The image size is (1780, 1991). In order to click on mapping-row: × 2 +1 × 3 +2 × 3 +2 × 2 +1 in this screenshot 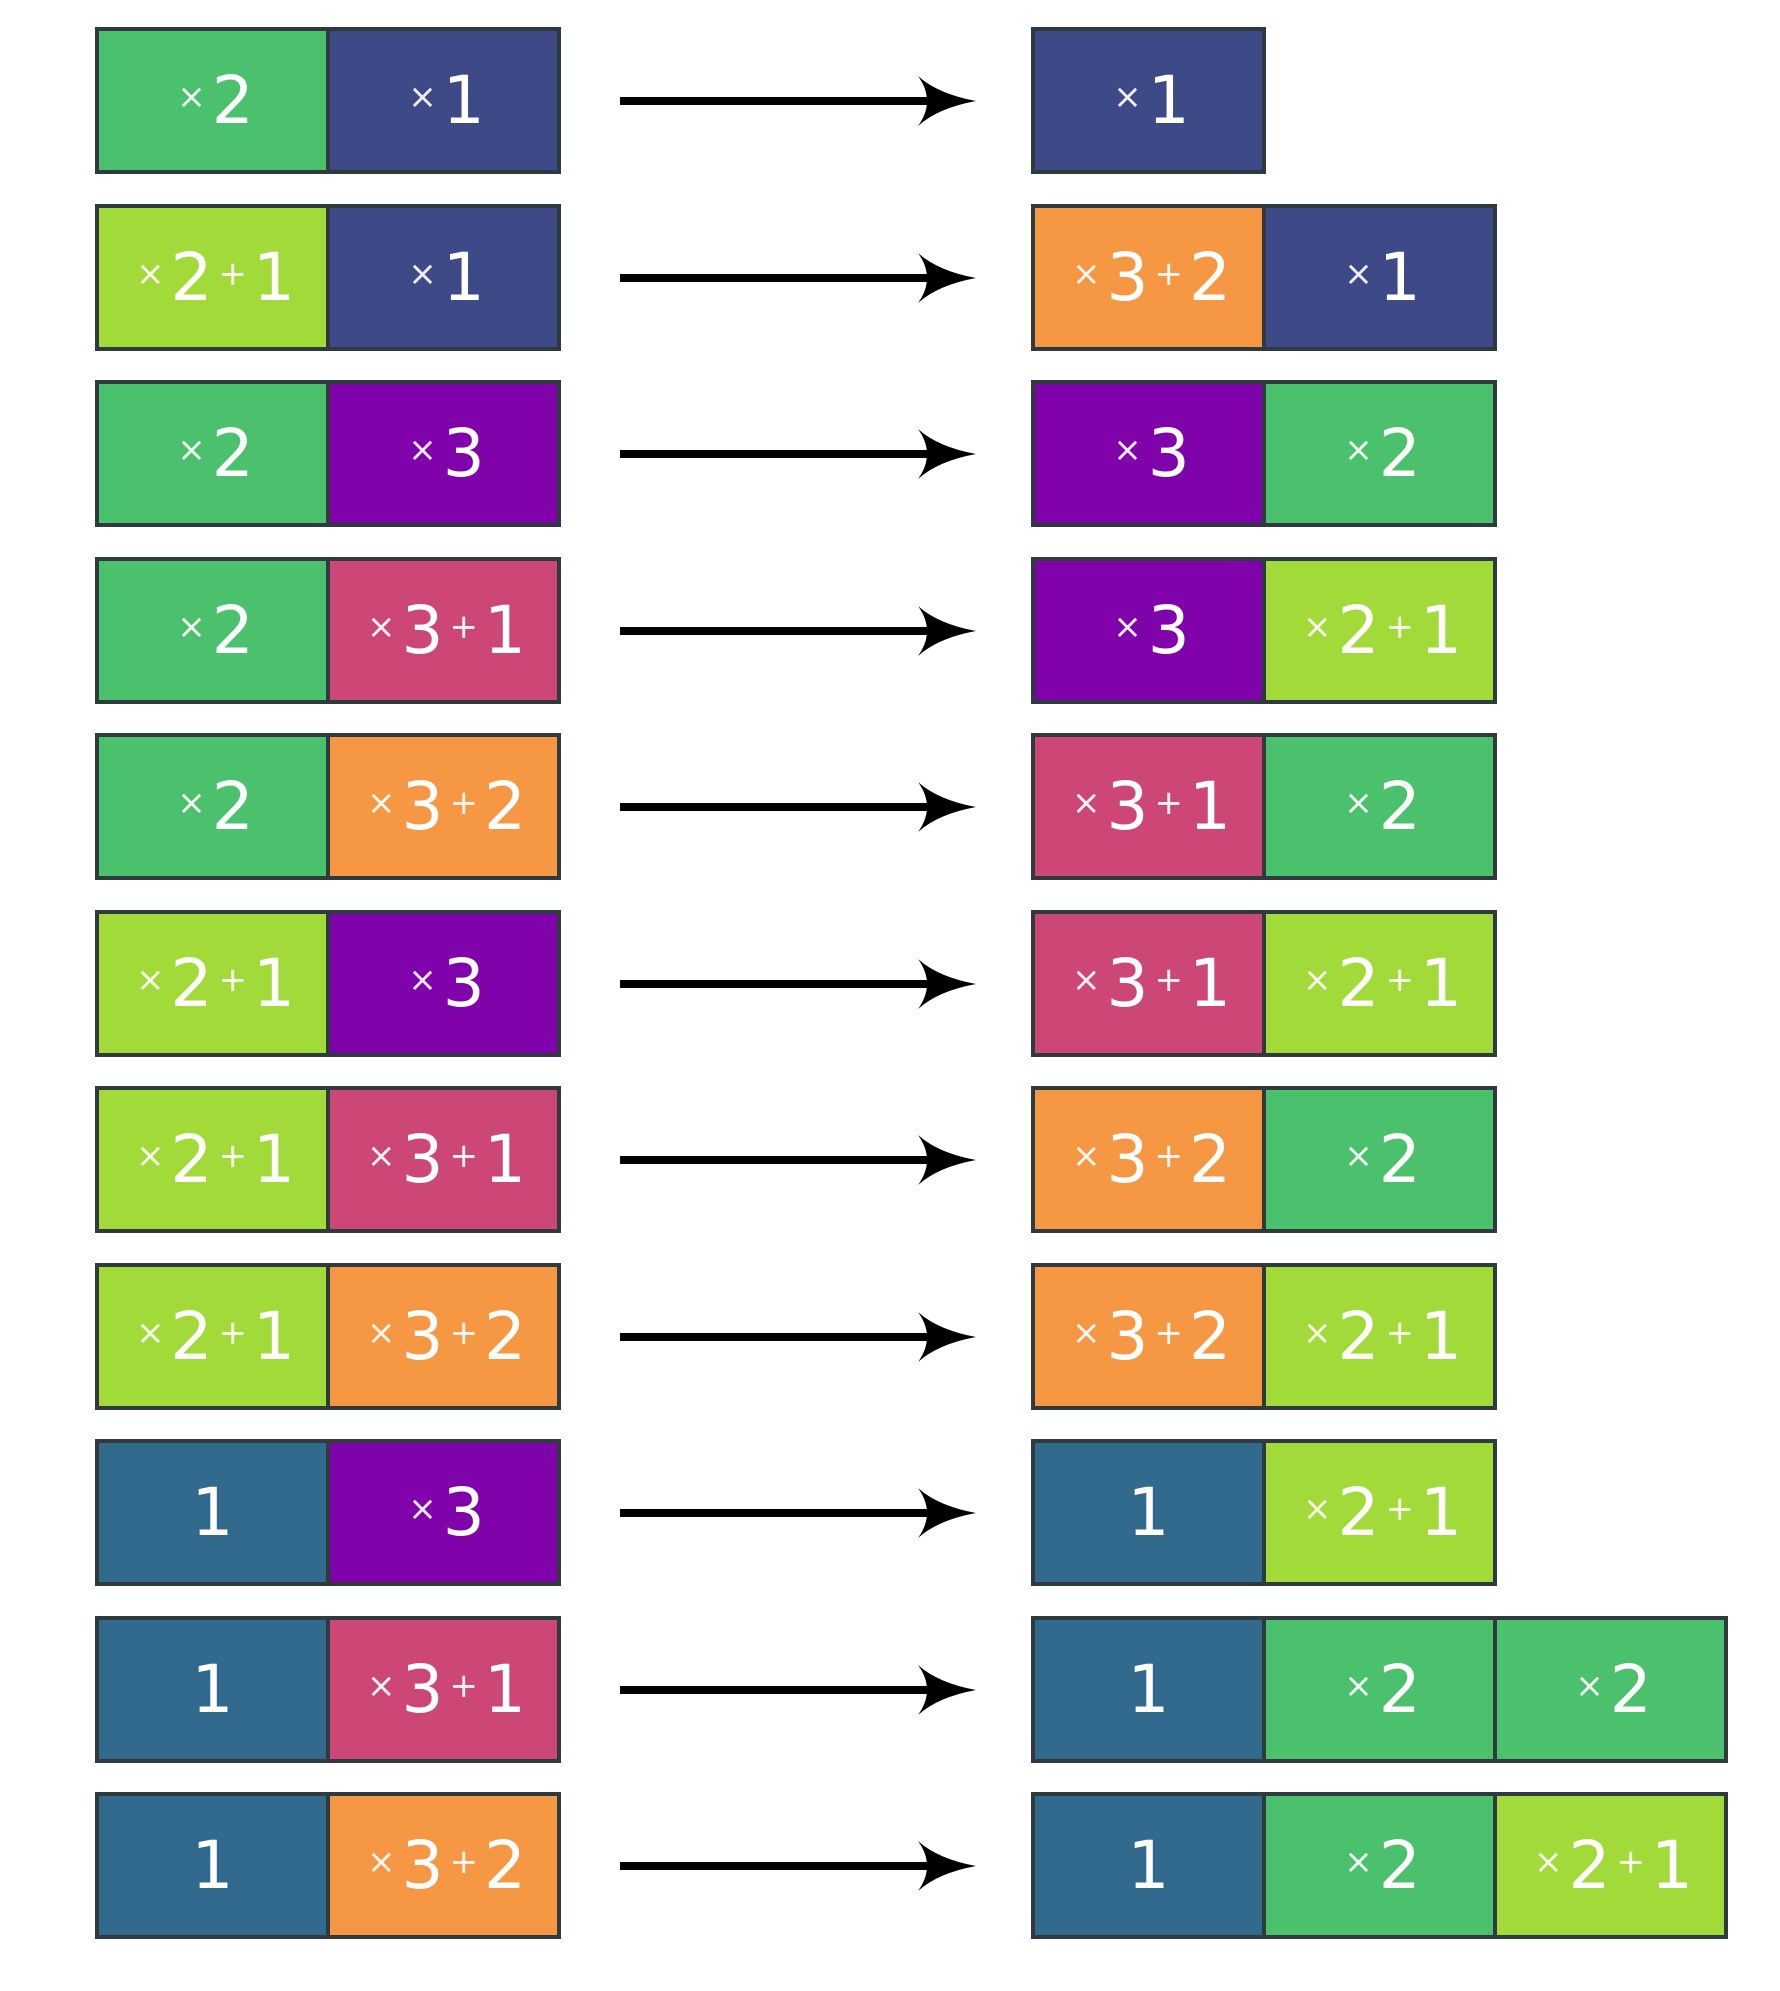, I will do `click(890, 1336)`.